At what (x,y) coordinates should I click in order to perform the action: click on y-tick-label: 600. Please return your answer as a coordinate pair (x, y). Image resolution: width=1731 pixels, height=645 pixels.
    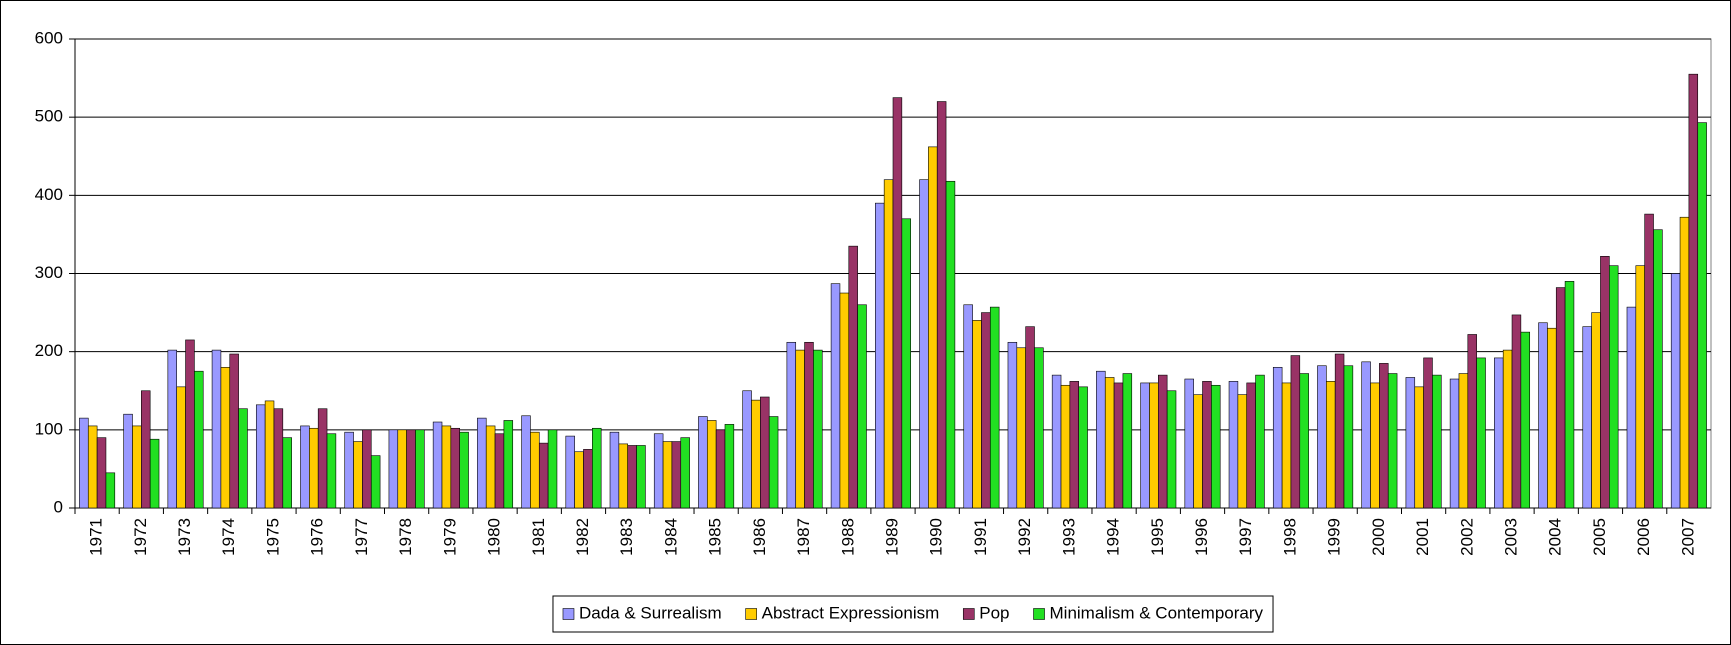
    Looking at the image, I should click on (49, 37).